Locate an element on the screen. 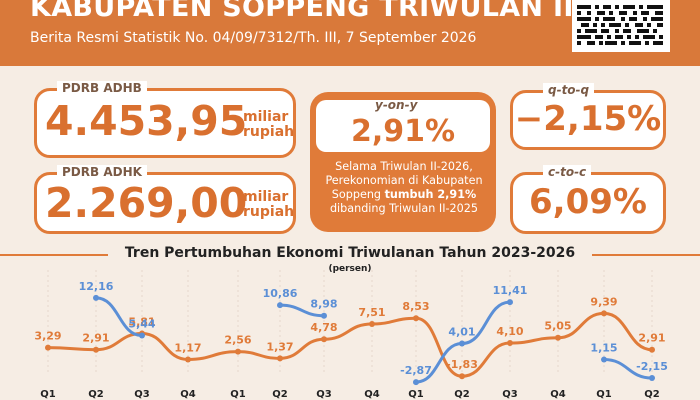  qtoq-value: −2,15% is located at coordinates (588, 119).